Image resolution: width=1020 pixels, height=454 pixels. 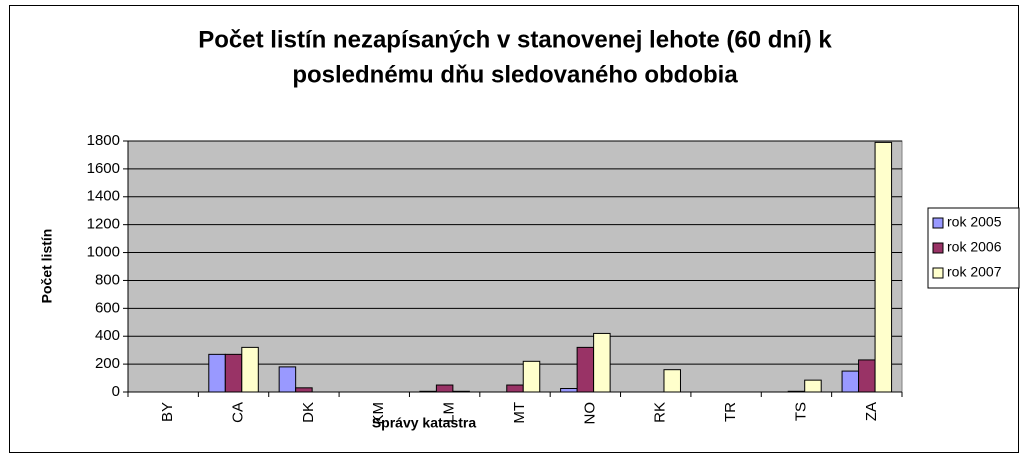 I want to click on y-tick-label: 800, so click(x=107, y=279).